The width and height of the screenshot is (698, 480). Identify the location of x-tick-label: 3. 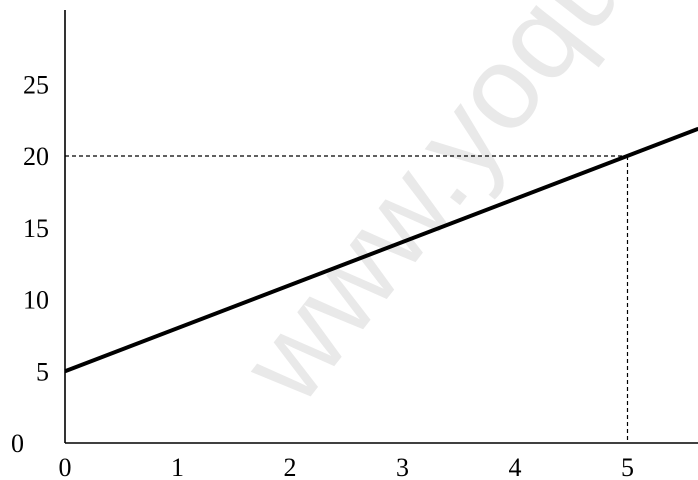
(402, 466).